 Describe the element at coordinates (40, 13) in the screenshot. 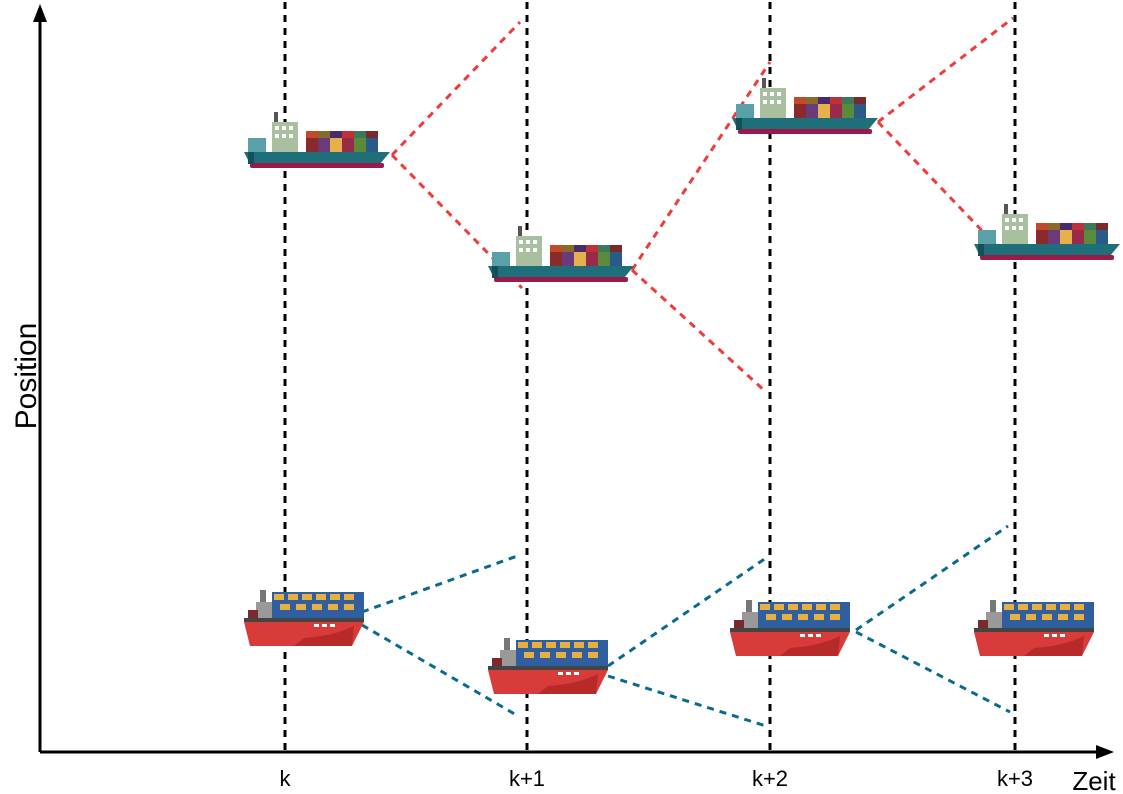

I see `y-axis-arrow` at that location.